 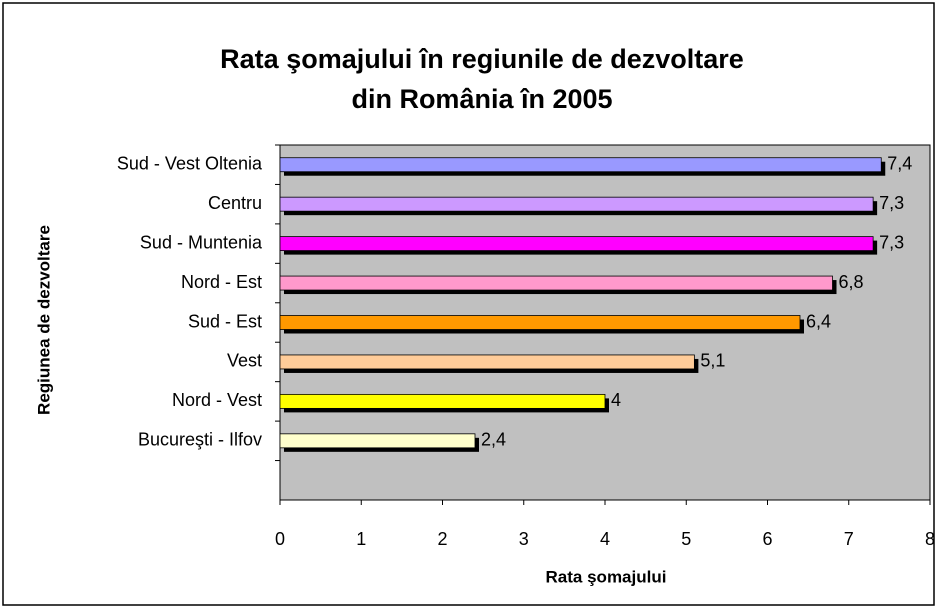 I want to click on x-tick-label: 5, so click(x=686, y=539).